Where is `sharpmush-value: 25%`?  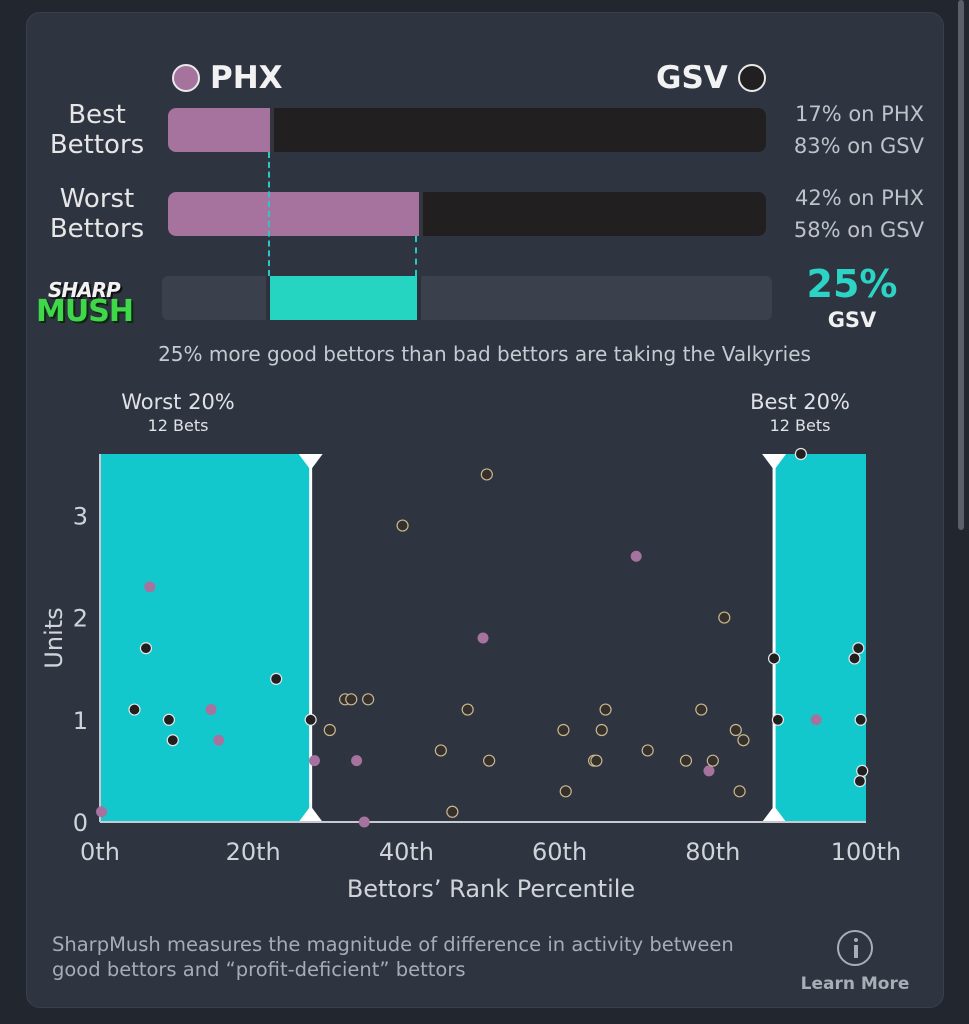 sharpmush-value: 25% is located at coordinates (852, 284).